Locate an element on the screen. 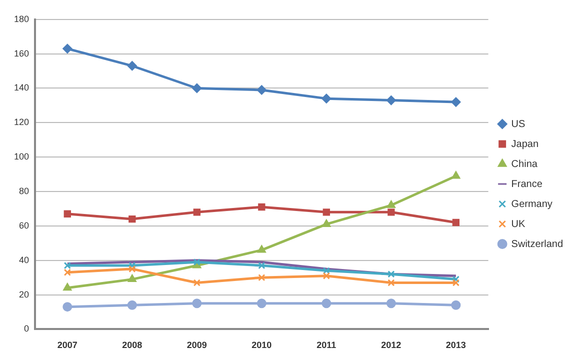  x-tick-label: 2012 is located at coordinates (391, 345).